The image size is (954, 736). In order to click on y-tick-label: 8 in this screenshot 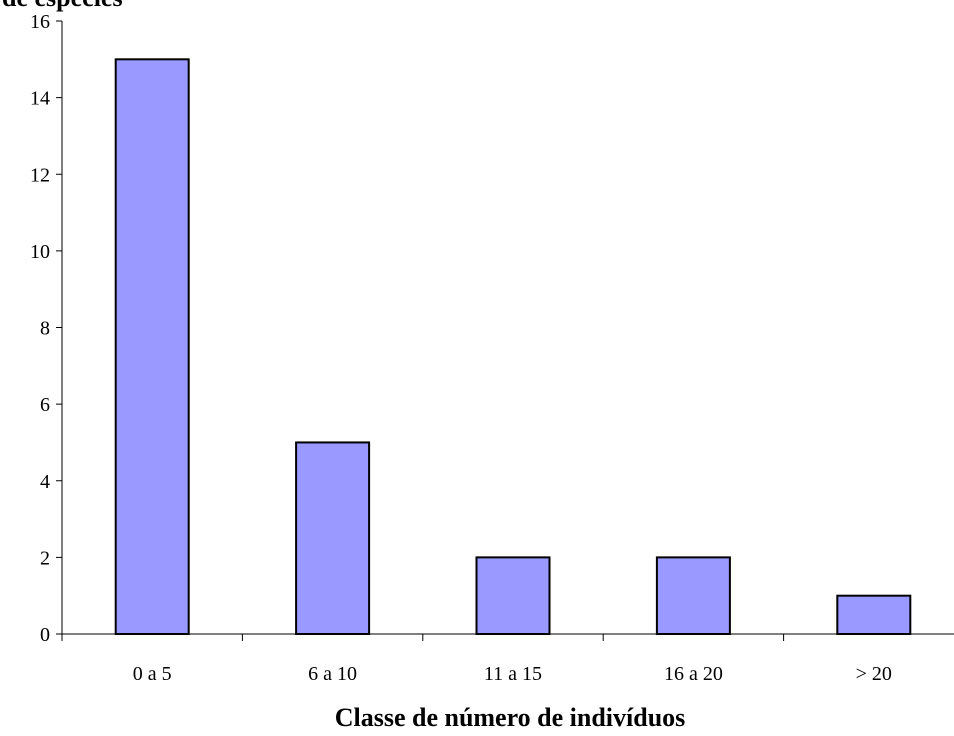, I will do `click(45, 329)`.